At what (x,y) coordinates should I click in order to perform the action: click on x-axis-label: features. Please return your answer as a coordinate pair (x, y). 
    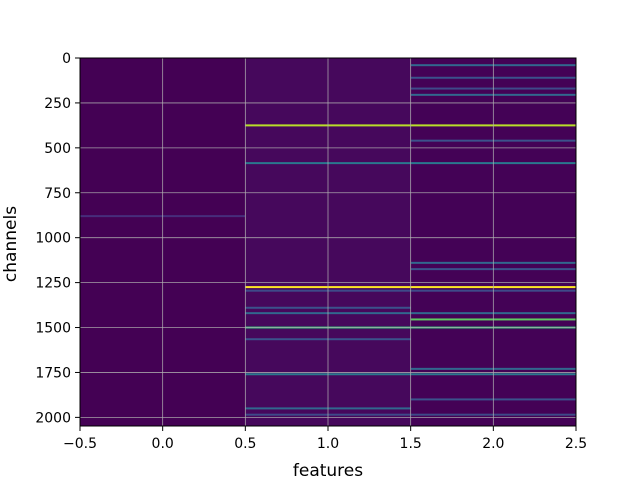
    Looking at the image, I should click on (328, 470).